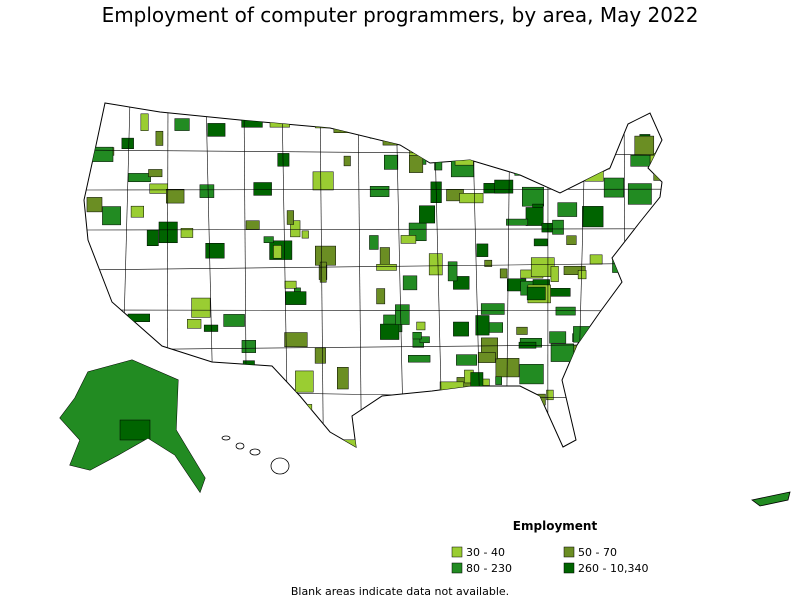 The height and width of the screenshot is (600, 800). Describe the element at coordinates (400, 591) in the screenshot. I see `footnote: Blank areas indicate data not available.` at that location.